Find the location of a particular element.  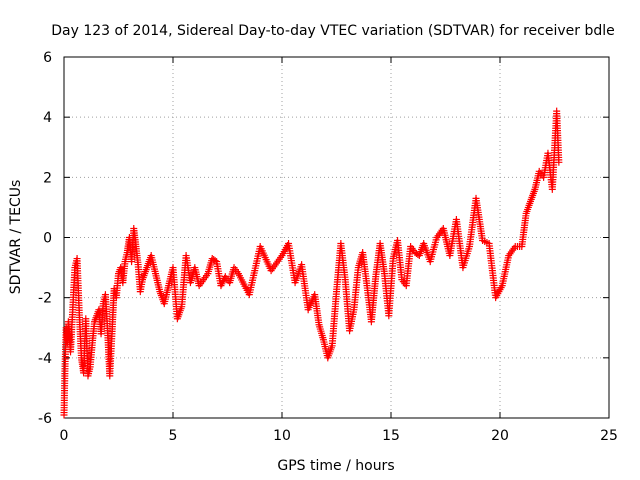

y-tick-label: 2 is located at coordinates (47, 178).